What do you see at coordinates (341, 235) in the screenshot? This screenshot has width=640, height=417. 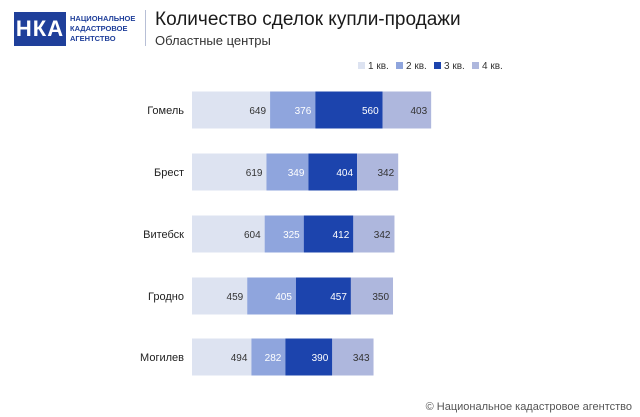 I see `data-label: 412` at bounding box center [341, 235].